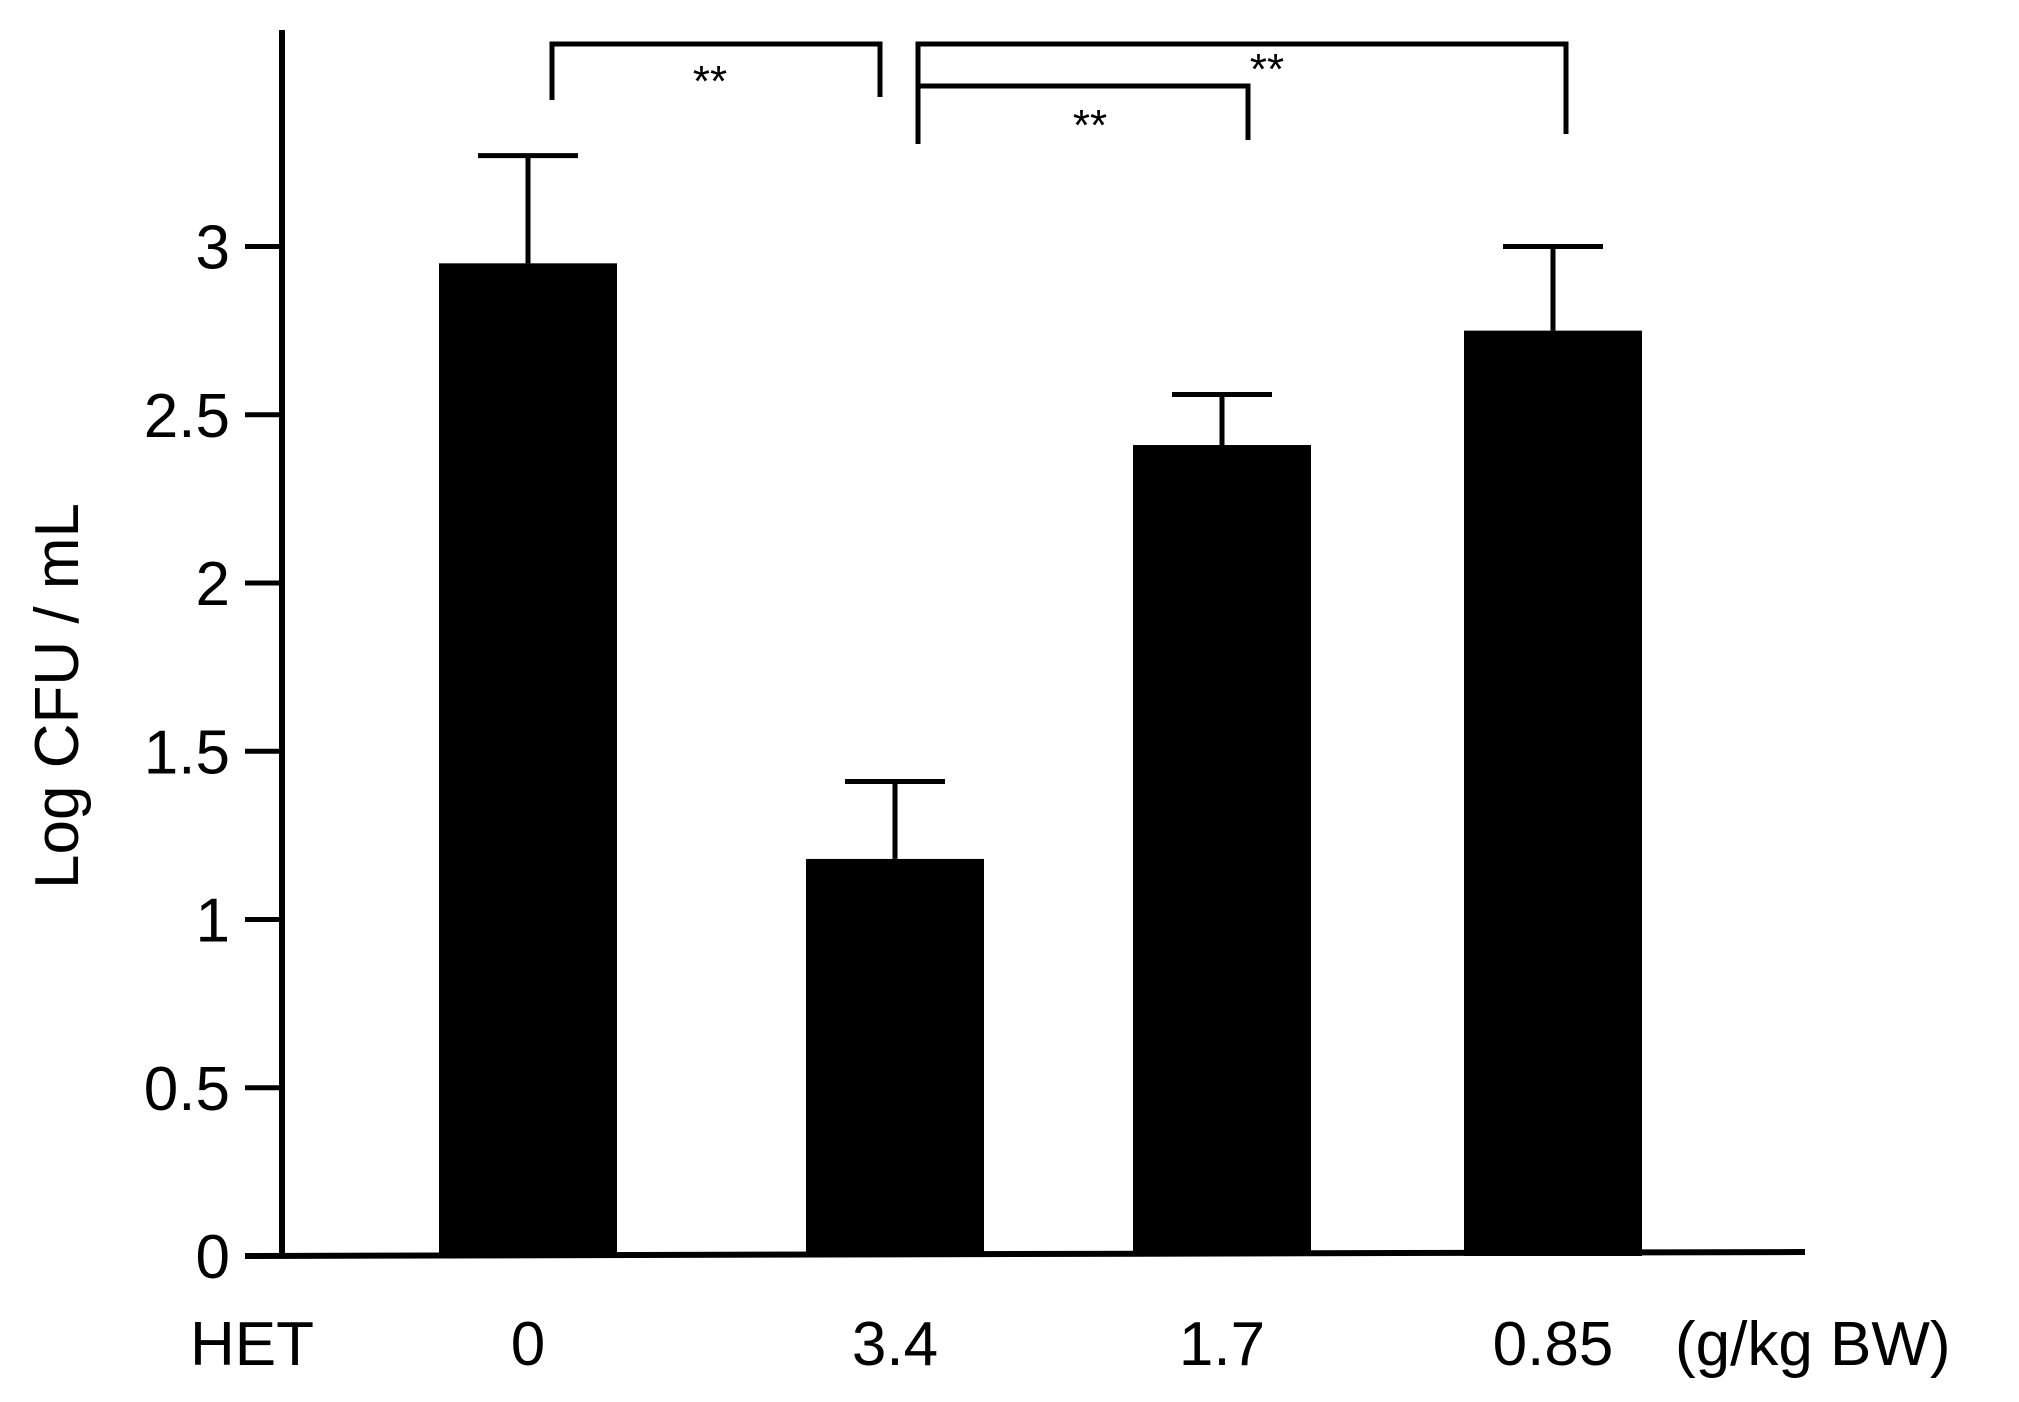 The height and width of the screenshot is (1402, 2019). What do you see at coordinates (895, 1344) in the screenshot?
I see `category-label: 3.4` at bounding box center [895, 1344].